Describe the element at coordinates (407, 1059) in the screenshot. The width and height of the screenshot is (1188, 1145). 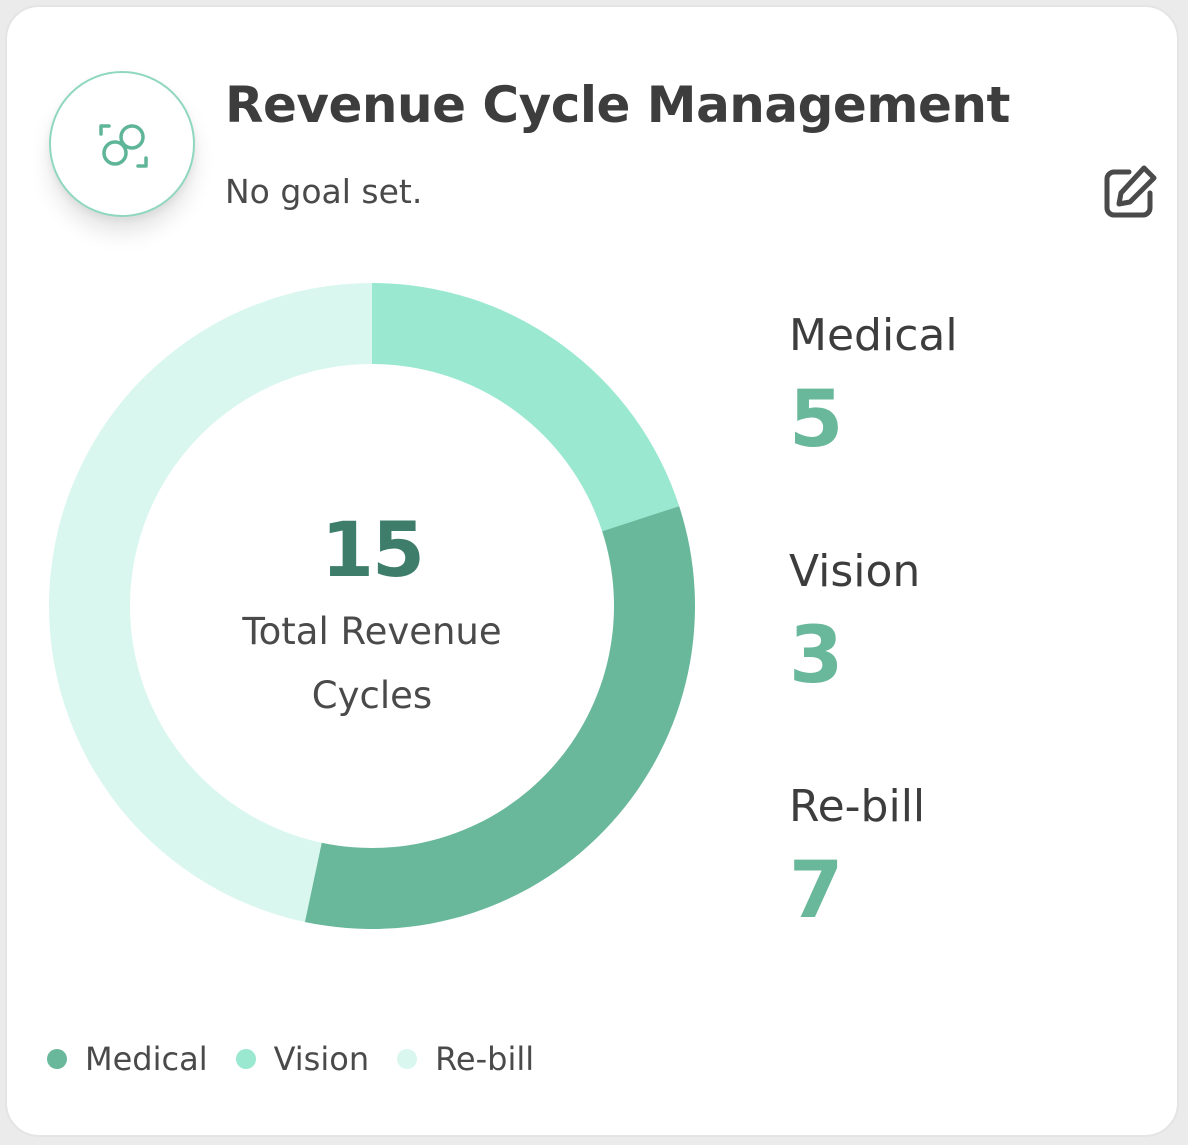
I see `legend-dot-rebill` at that location.